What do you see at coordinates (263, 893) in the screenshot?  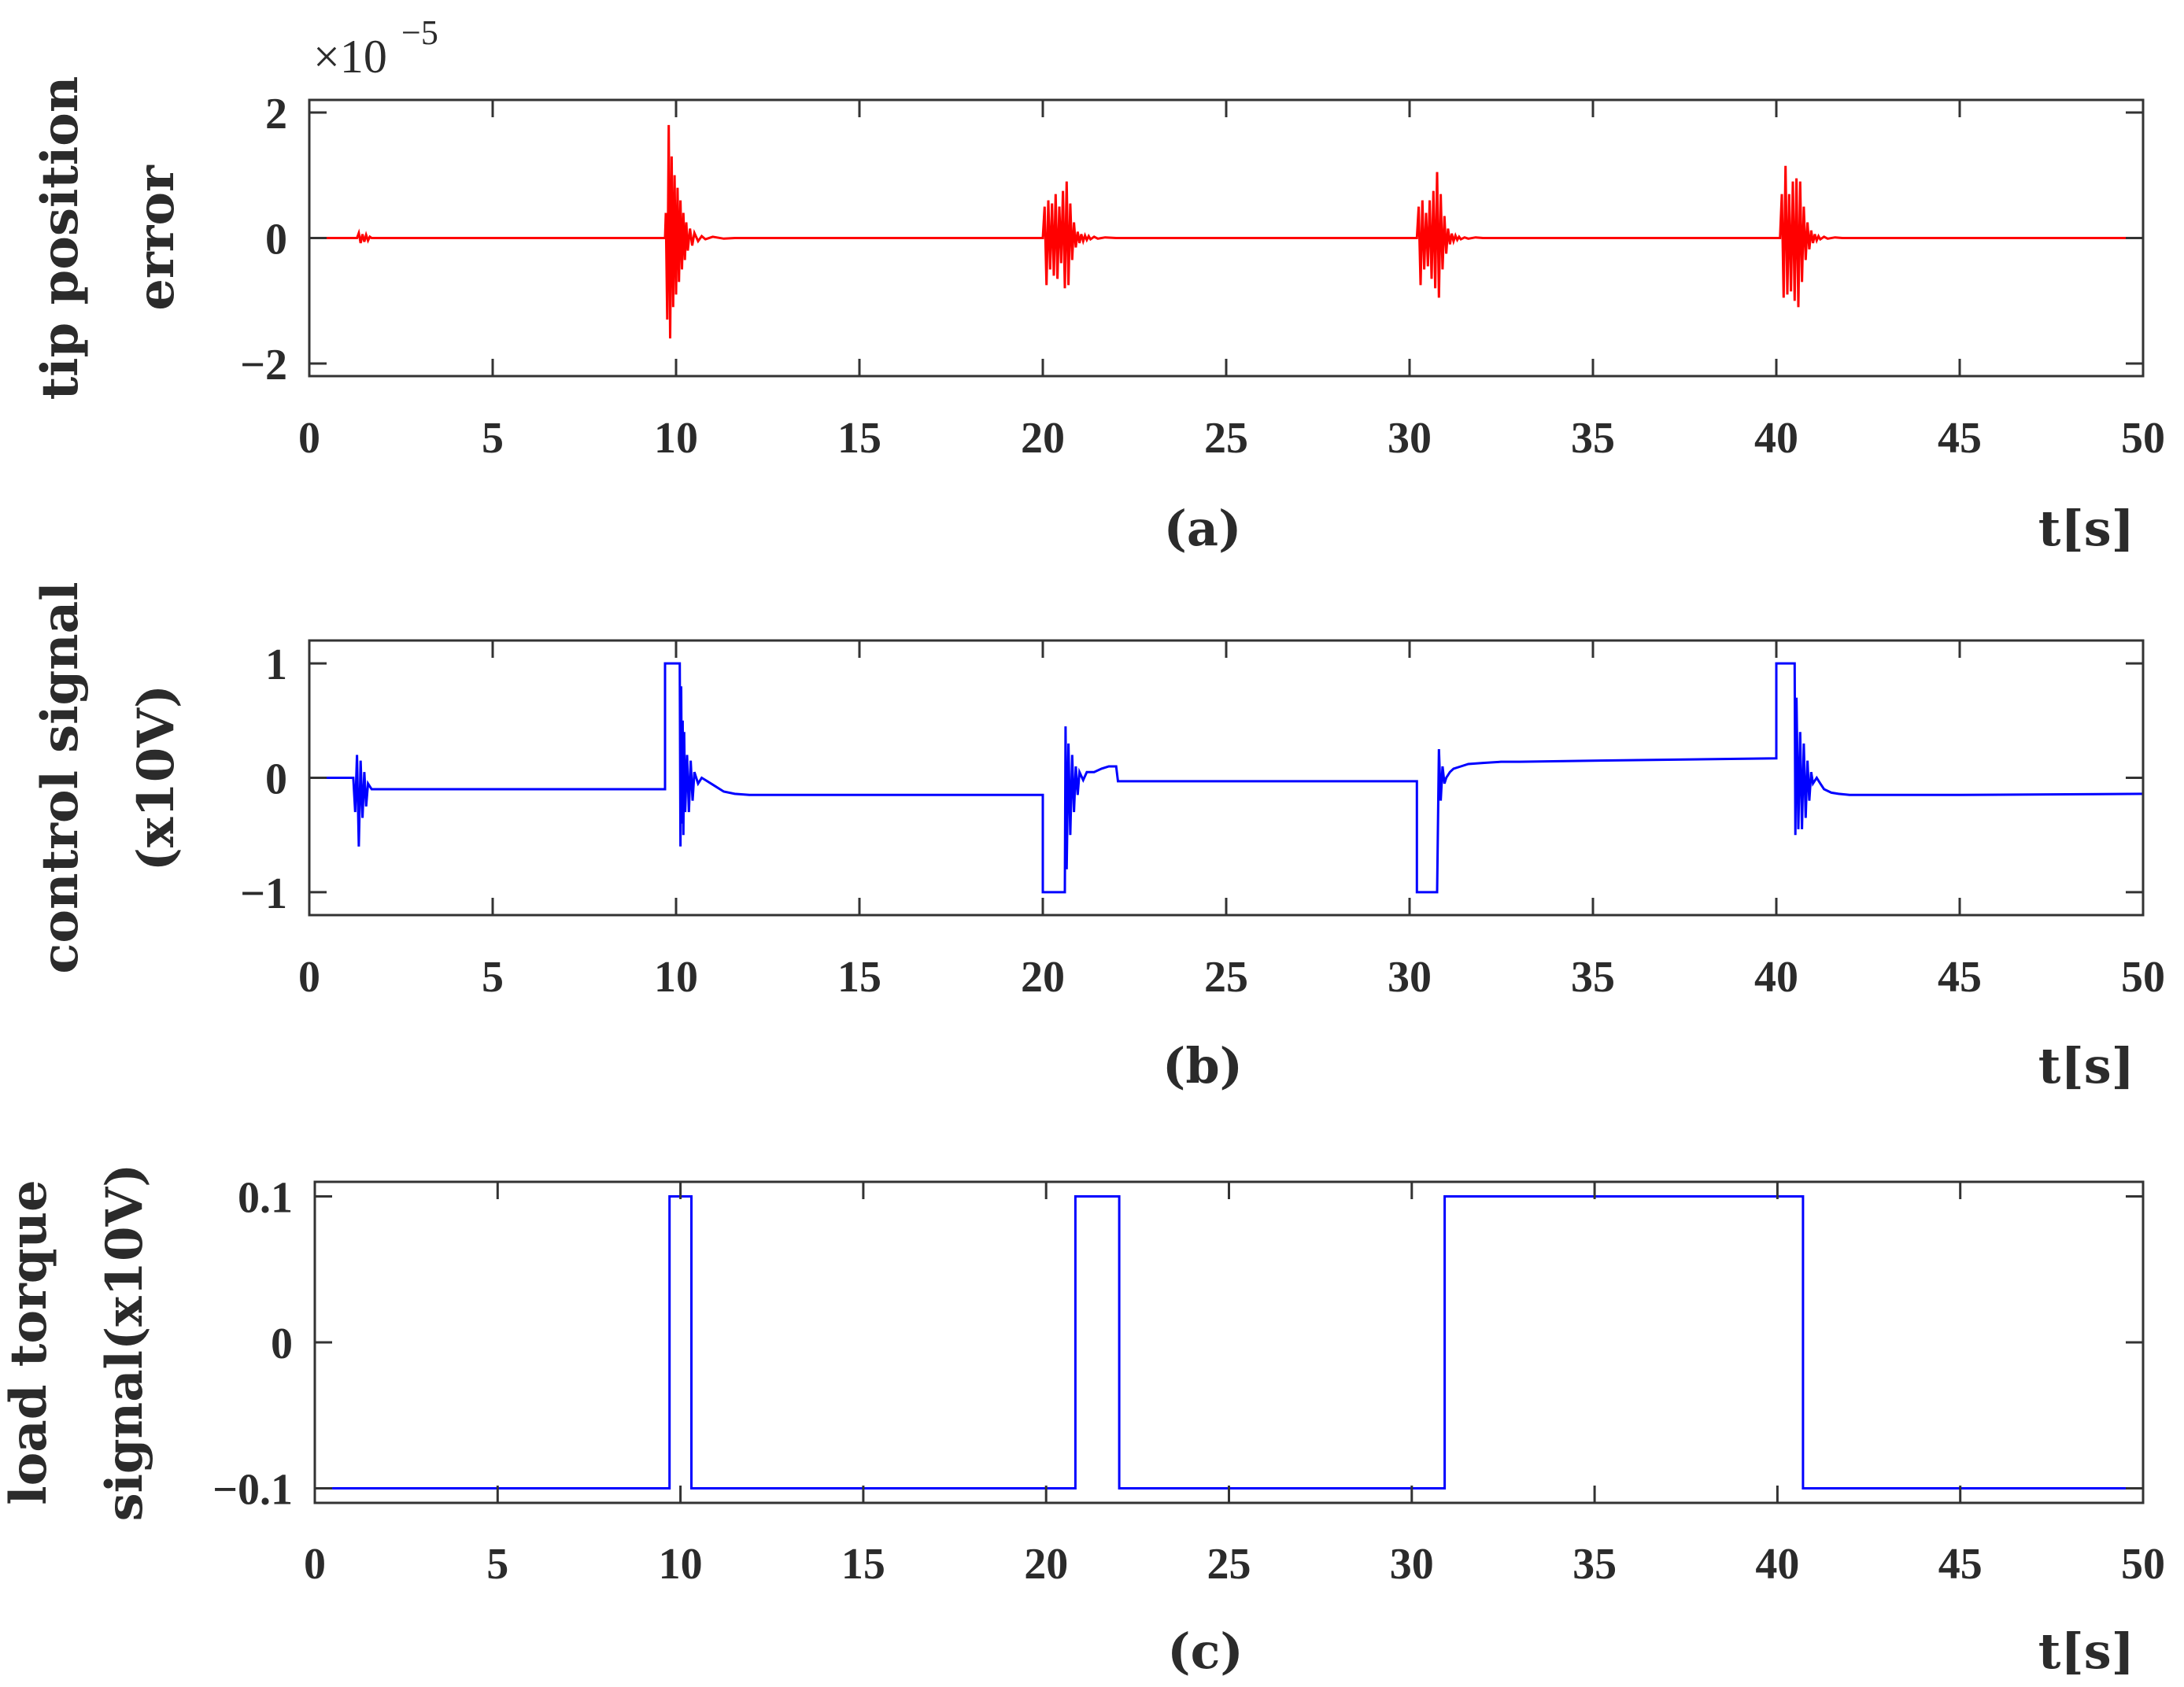 I see `y-tick-label: −1` at bounding box center [263, 893].